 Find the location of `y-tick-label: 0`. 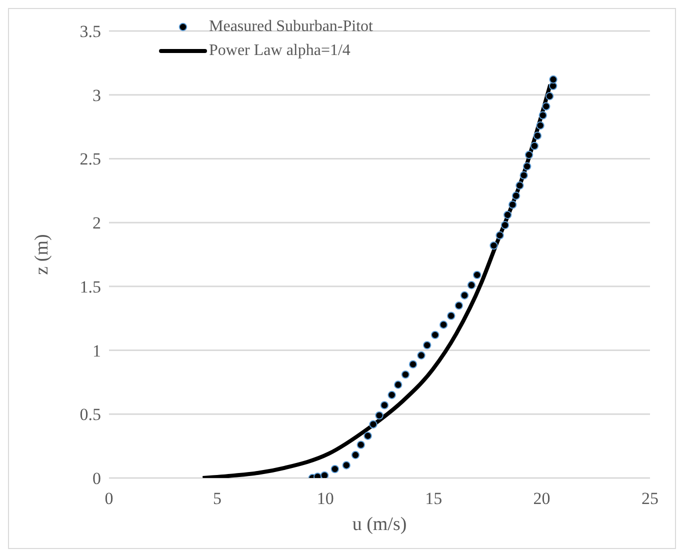

y-tick-label: 0 is located at coordinates (96, 478).